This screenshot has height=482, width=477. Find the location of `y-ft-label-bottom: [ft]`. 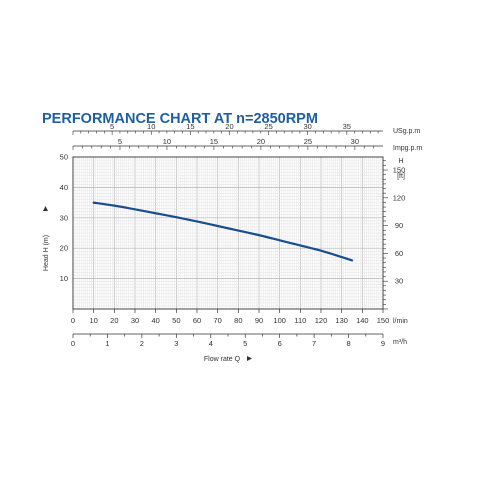

y-ft-label-bottom: [ft] is located at coordinates (401, 176).